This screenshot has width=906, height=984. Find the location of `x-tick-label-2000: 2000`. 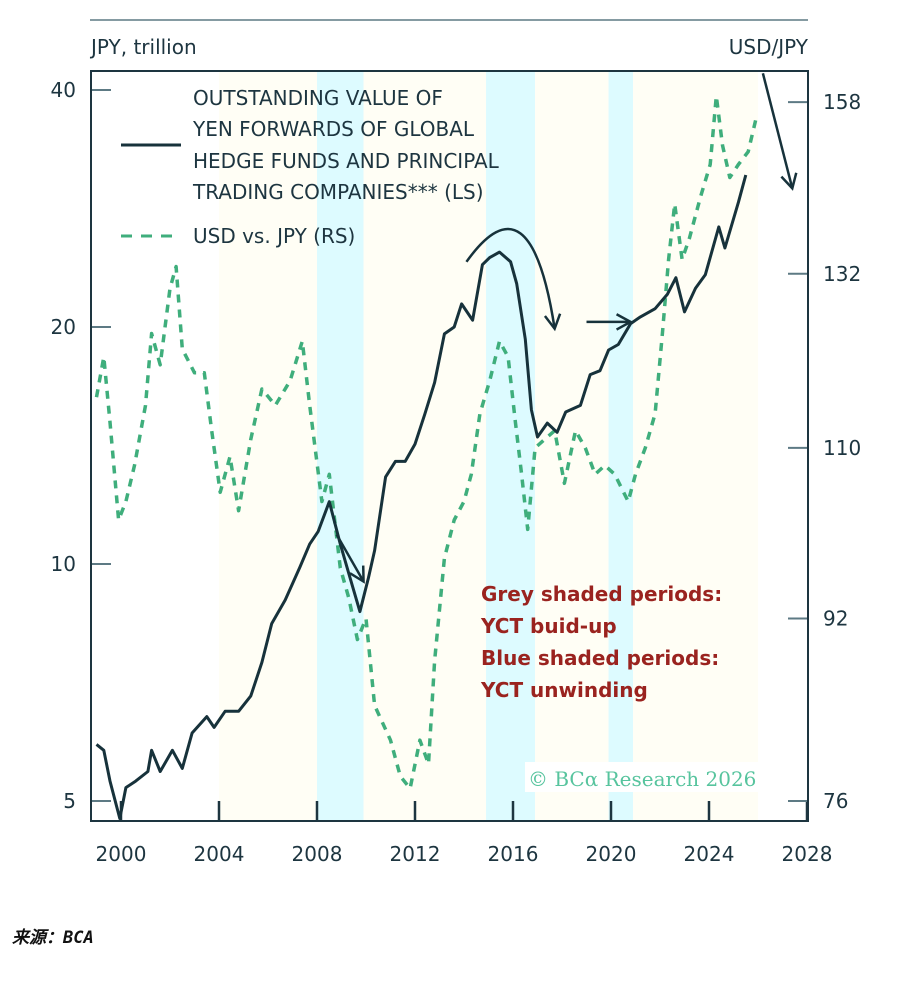

x-tick-label-2000: 2000 is located at coordinates (121, 854).